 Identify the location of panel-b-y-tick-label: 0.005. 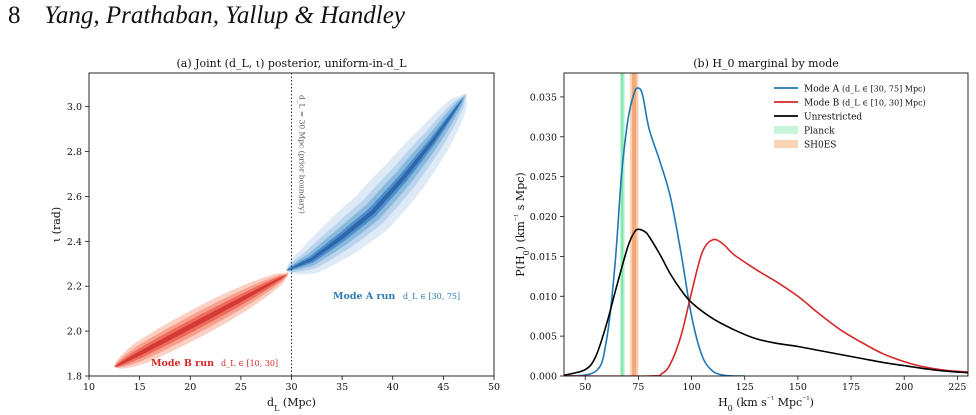
(543, 337).